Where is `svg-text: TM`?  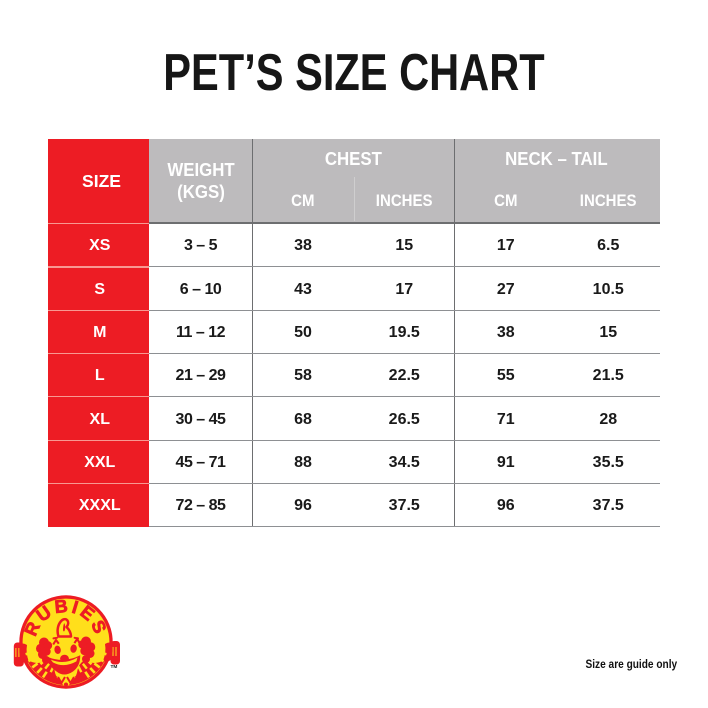
svg-text: TM is located at coordinates (114, 667).